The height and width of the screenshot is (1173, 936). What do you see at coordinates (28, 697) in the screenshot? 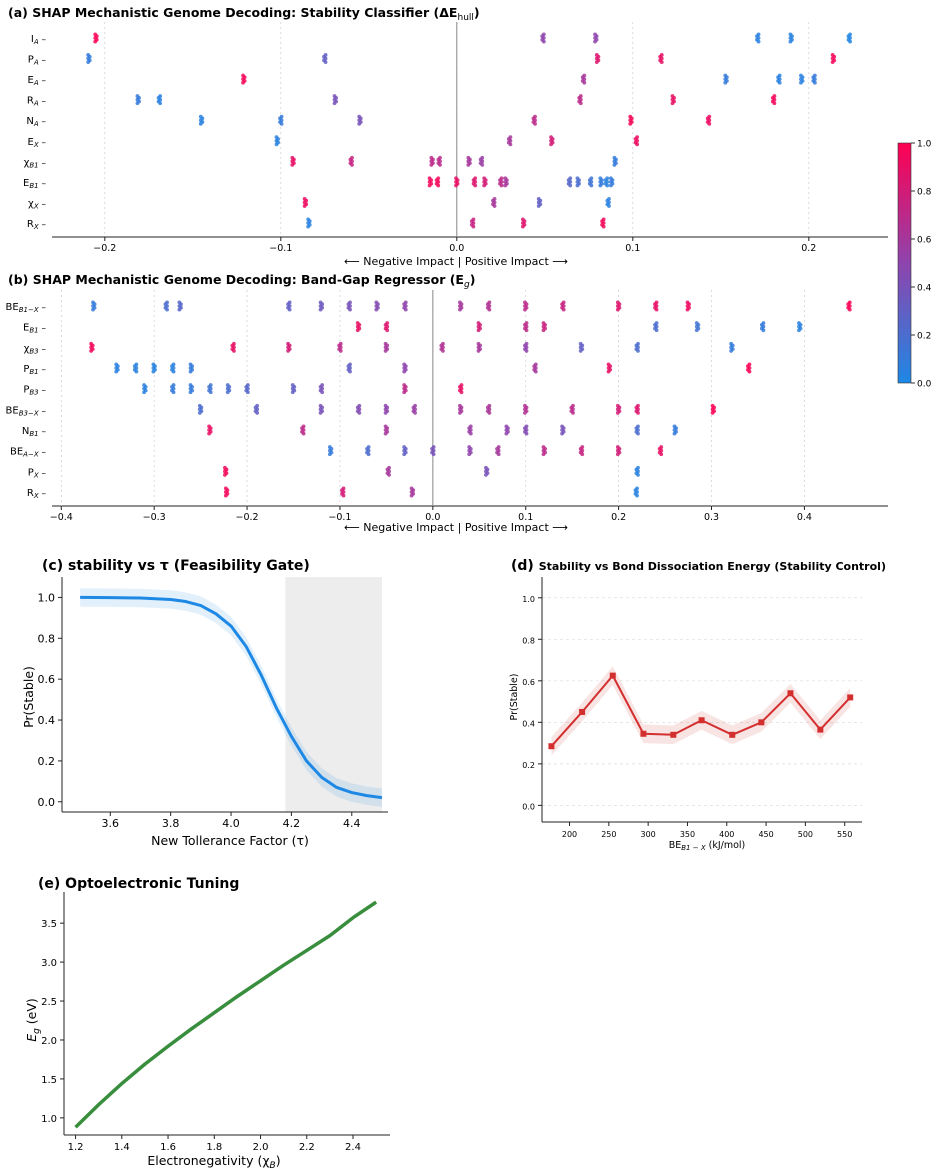
I see `panel-c-ylabel: Pr(Stable)` at bounding box center [28, 697].